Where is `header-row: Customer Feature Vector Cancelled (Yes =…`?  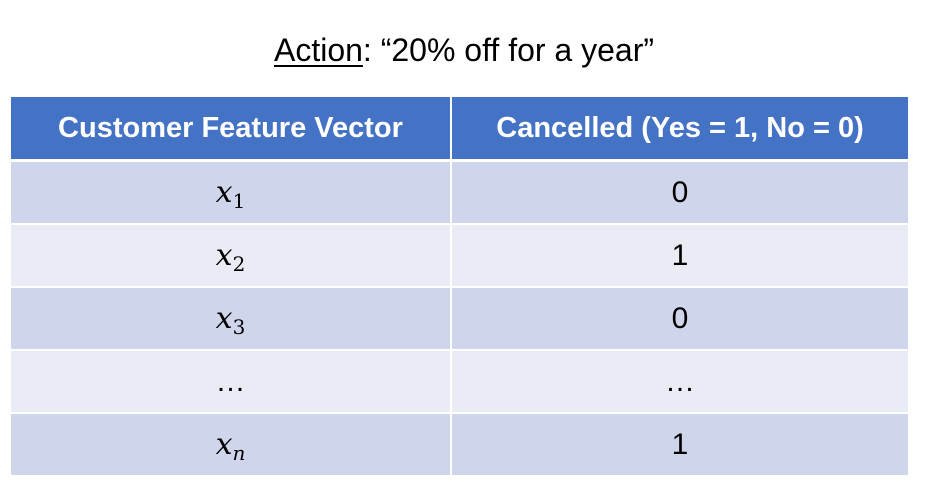 header-row: Customer Feature Vector Cancelled (Yes =… is located at coordinates (459, 129).